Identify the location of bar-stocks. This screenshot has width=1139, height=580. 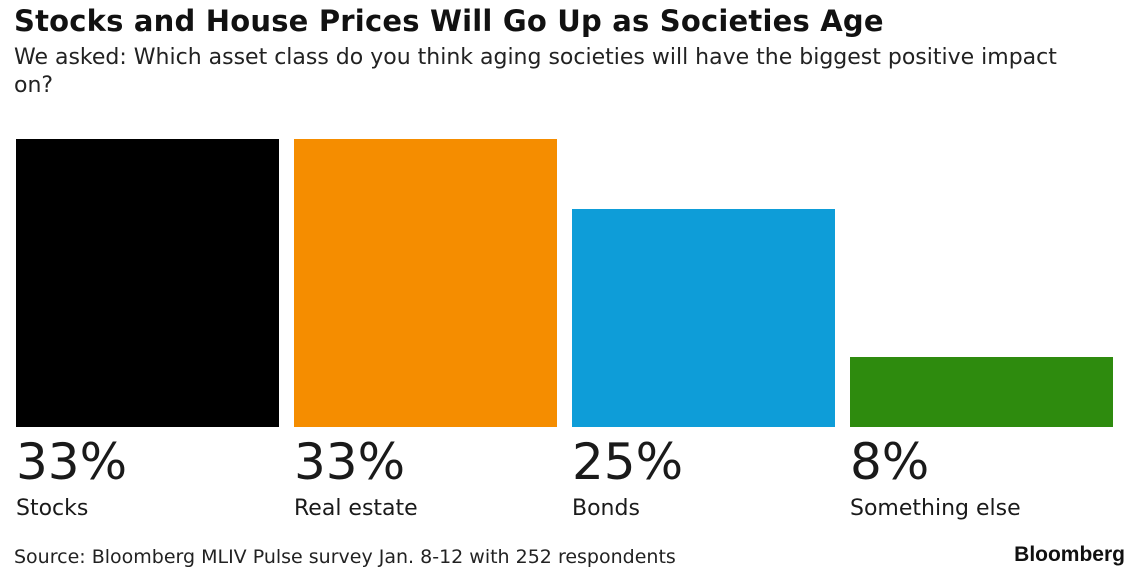
(147, 283).